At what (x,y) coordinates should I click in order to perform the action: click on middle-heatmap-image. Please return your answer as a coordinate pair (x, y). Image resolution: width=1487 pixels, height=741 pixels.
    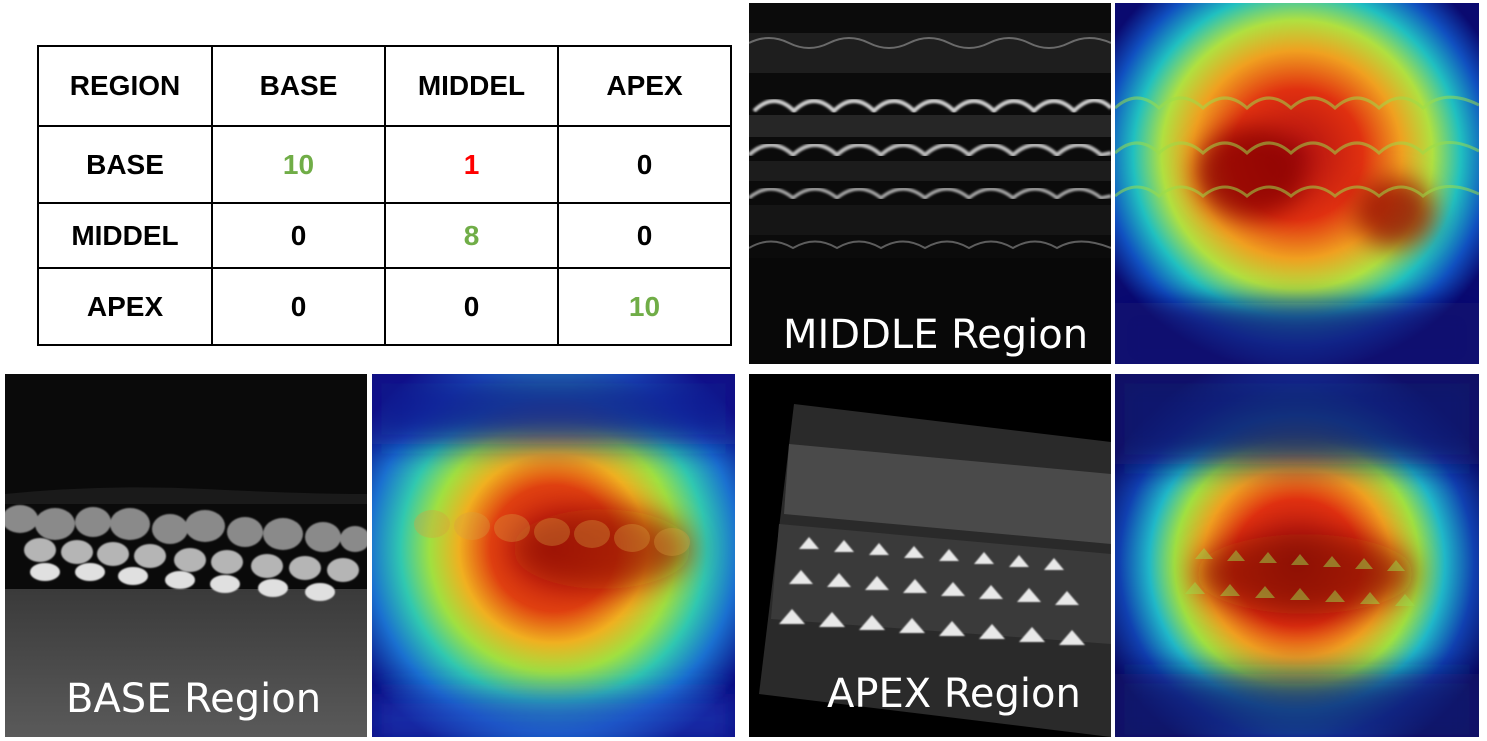
    Looking at the image, I should click on (1297, 183).